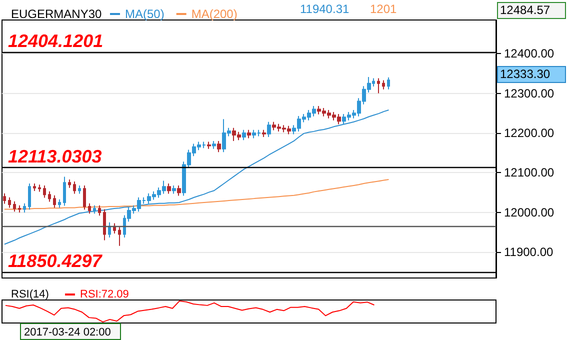 The height and width of the screenshot is (340, 568). Describe the element at coordinates (56, 40) in the screenshot. I see `ref-line-label: 12404.1201` at that location.